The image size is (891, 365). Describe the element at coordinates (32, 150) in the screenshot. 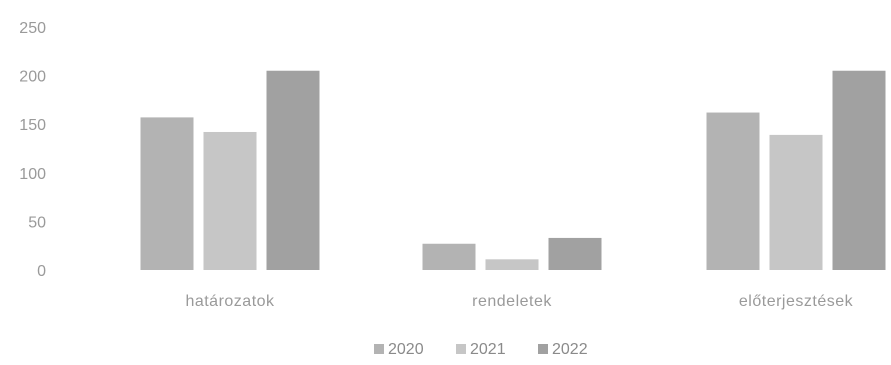

I see `y-axis-ticks: 0 50 100 150 200 250` at that location.